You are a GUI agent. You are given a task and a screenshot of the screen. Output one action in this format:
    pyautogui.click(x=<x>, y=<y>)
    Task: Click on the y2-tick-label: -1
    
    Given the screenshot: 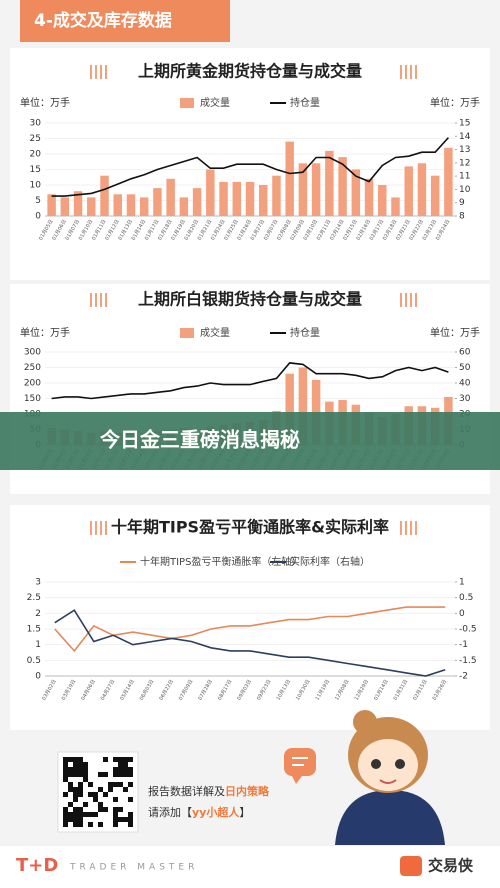 What is the action you would take?
    pyautogui.click(x=463, y=645)
    